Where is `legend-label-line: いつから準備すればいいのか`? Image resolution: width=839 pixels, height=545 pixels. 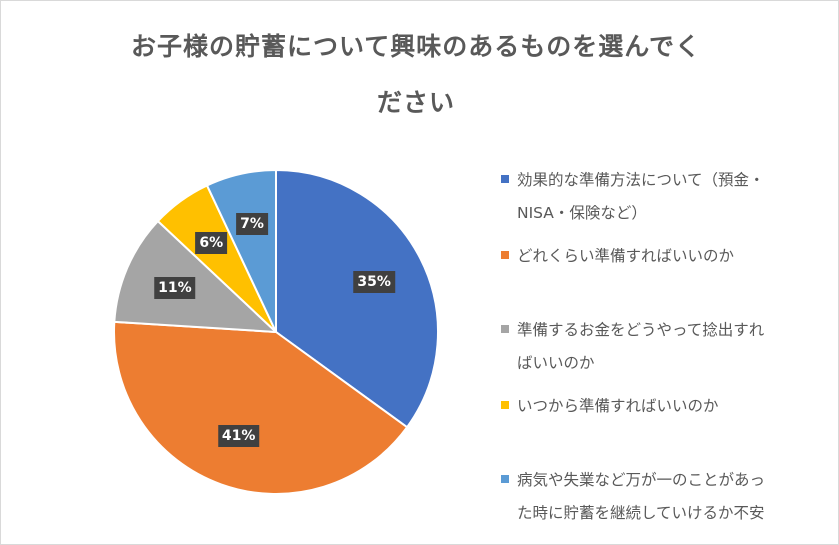
legend-label-line: いつから準備すればいいのか is located at coordinates (618, 406).